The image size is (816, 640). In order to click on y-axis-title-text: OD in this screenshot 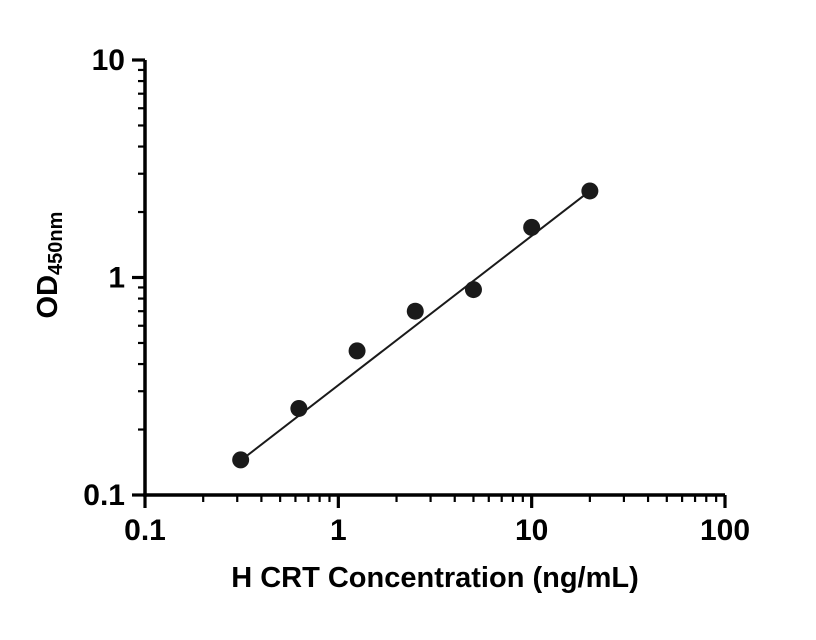, I will do `click(48, 296)`.